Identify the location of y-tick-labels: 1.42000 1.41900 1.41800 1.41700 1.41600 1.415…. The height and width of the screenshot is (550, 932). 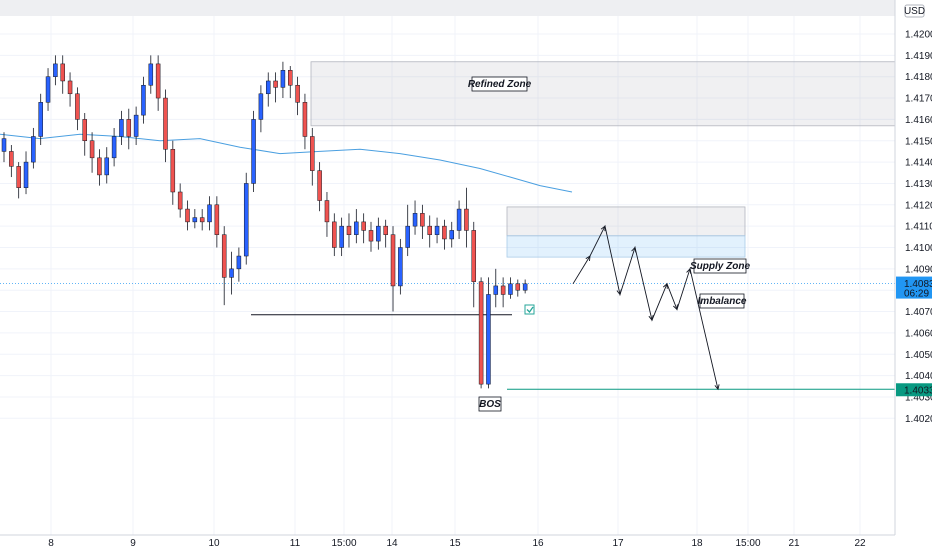
(918, 227).